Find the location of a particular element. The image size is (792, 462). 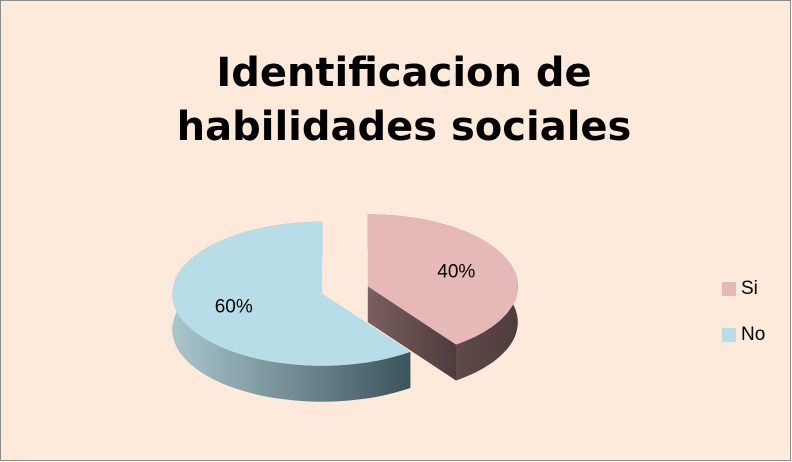

legend-label: No is located at coordinates (753, 334).